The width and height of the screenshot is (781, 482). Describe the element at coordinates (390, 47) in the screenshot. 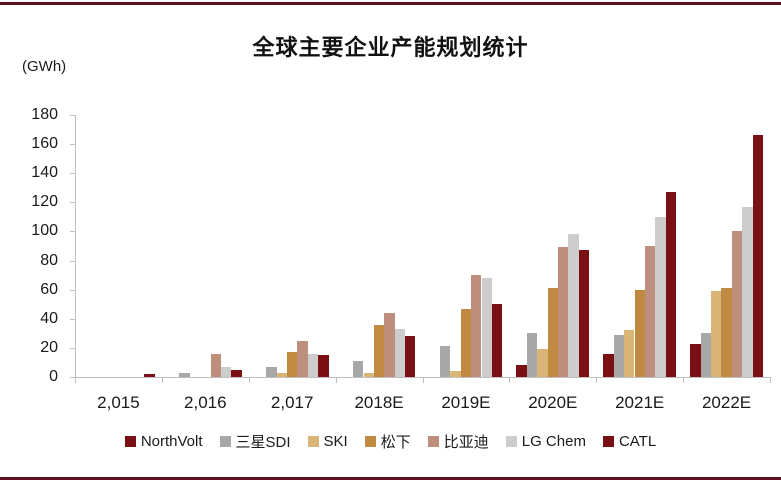

I see `chart-title: 全球主要企业产能规划统计` at that location.